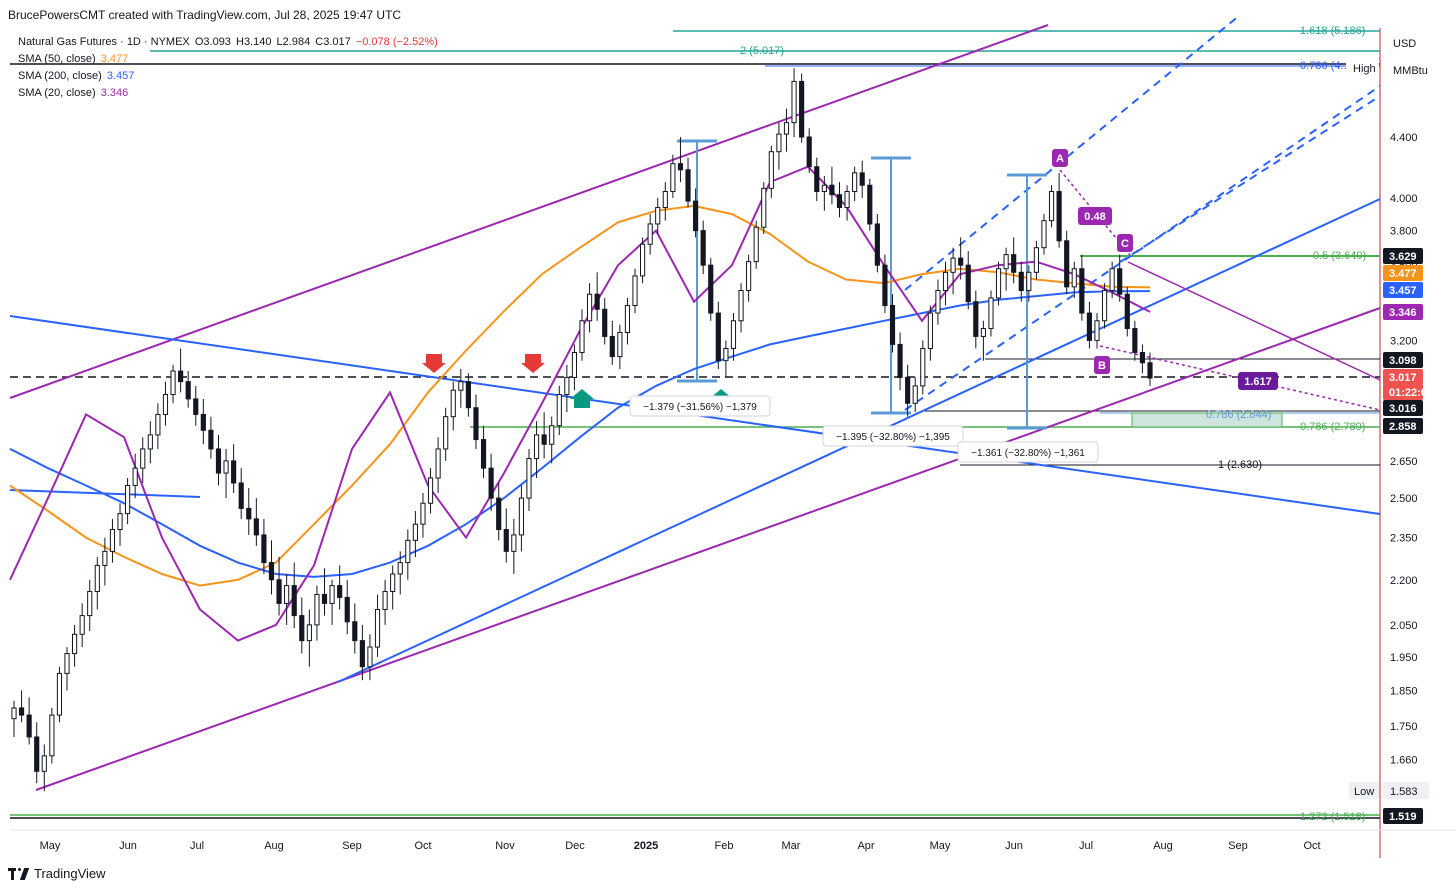  I want to click on y-tick-label: 2.350, so click(1404, 539).